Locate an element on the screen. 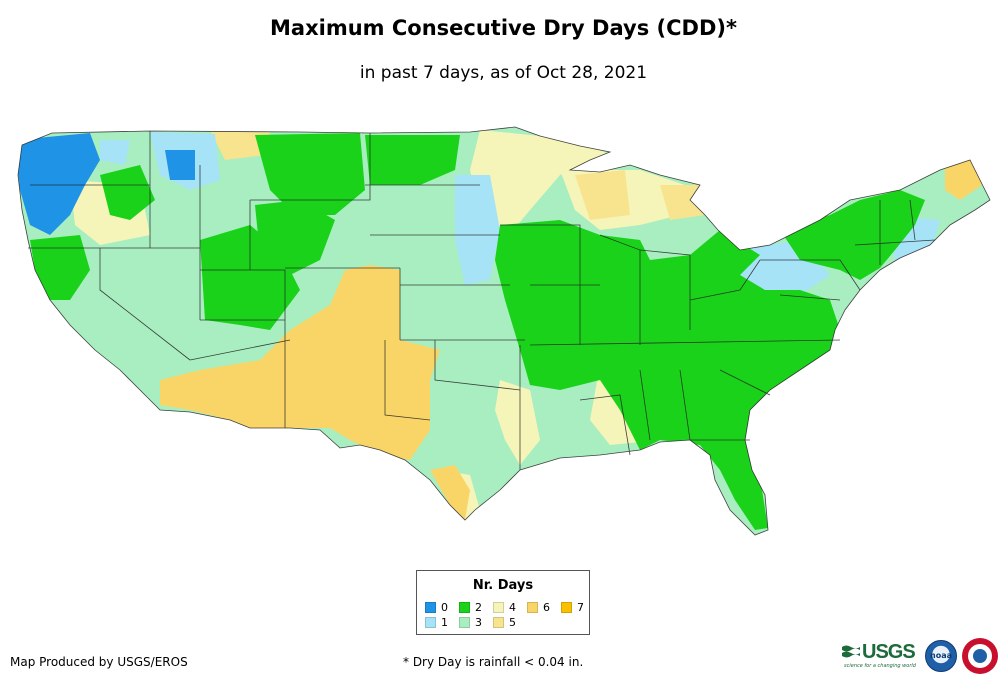 The height and width of the screenshot is (691, 1007). nws-logo-center is located at coordinates (980, 656).